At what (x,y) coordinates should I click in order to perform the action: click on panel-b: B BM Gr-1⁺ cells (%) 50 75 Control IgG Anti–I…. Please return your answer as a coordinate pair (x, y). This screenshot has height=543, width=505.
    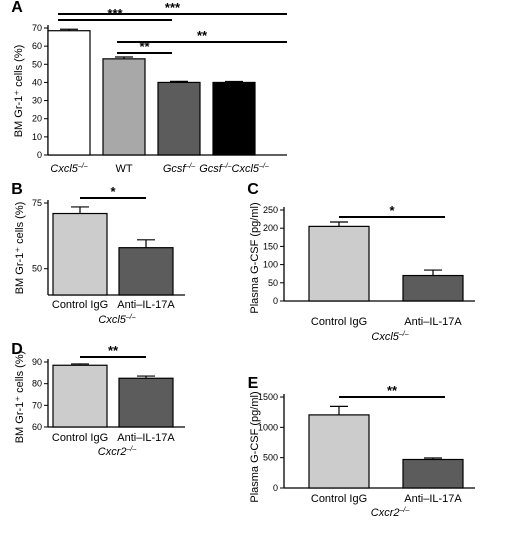
    Looking at the image, I should click on (98, 253).